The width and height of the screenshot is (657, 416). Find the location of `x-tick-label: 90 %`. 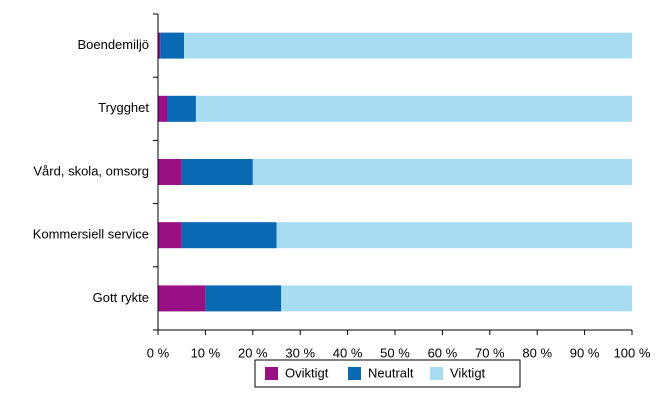

x-tick-label: 90 % is located at coordinates (585, 352).